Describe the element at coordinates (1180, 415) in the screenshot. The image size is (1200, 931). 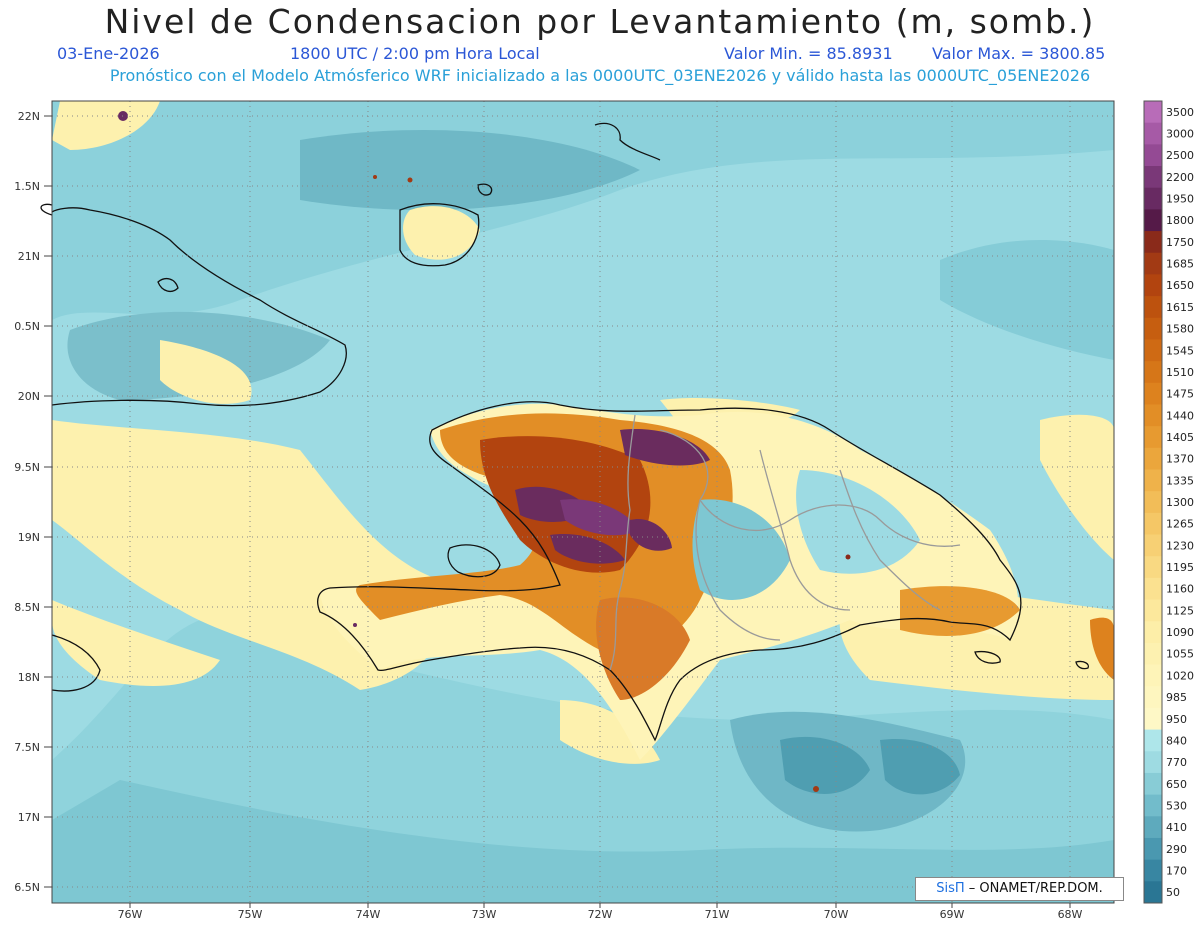
I see `legend-label: 1440` at that location.